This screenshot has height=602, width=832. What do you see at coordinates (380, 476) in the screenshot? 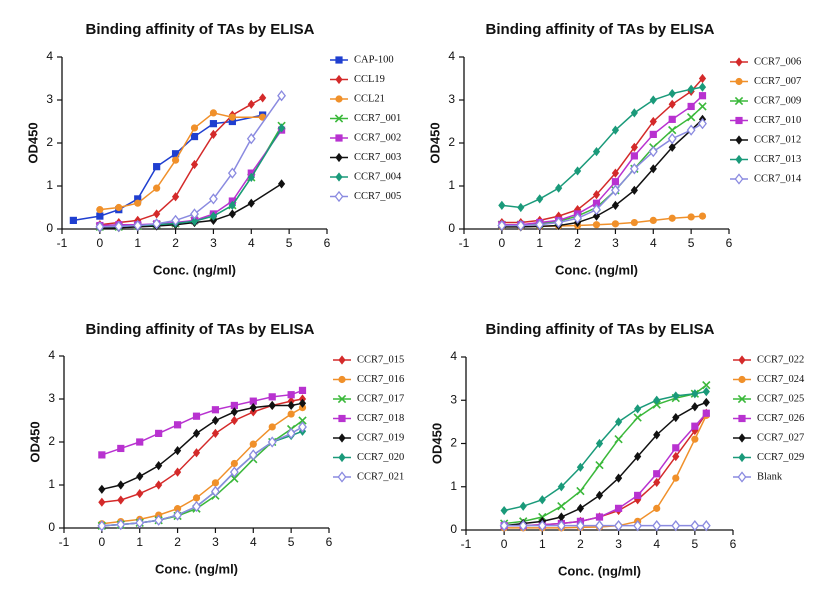
I see `legend-label: CCR7_021` at bounding box center [380, 476].